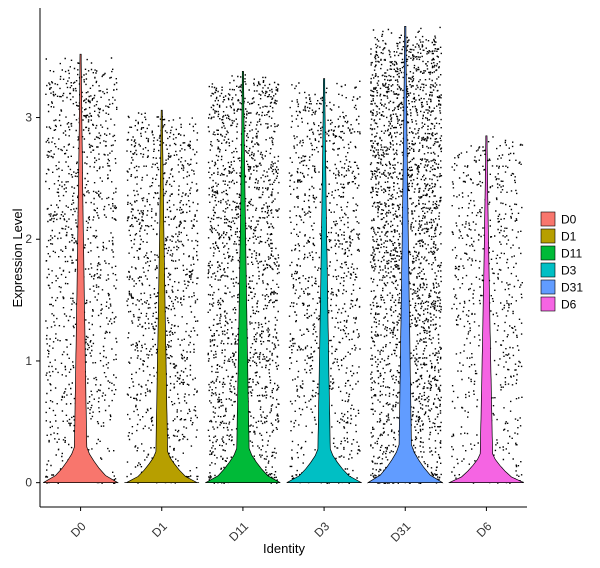  I want to click on x-tick-label: D0, so click(78, 529).